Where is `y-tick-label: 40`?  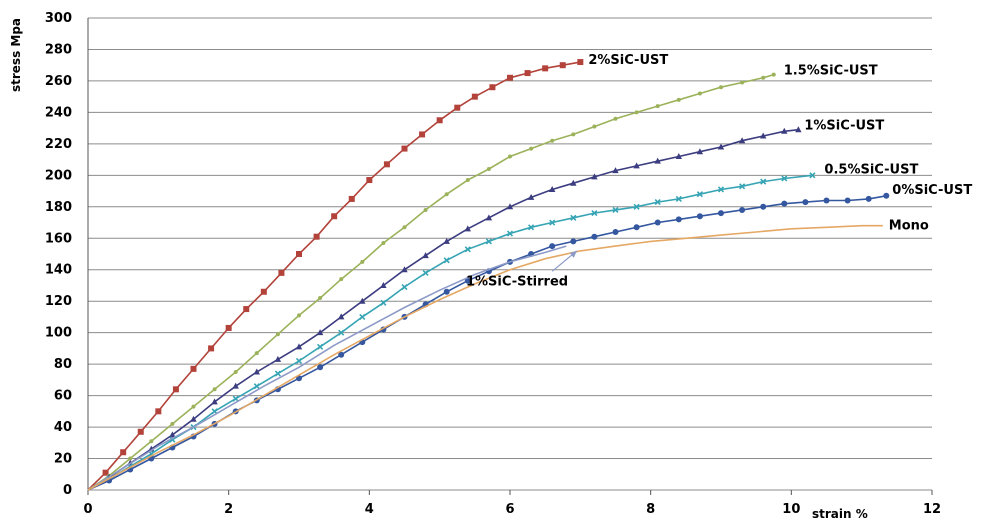
y-tick-label: 40 is located at coordinates (63, 427).